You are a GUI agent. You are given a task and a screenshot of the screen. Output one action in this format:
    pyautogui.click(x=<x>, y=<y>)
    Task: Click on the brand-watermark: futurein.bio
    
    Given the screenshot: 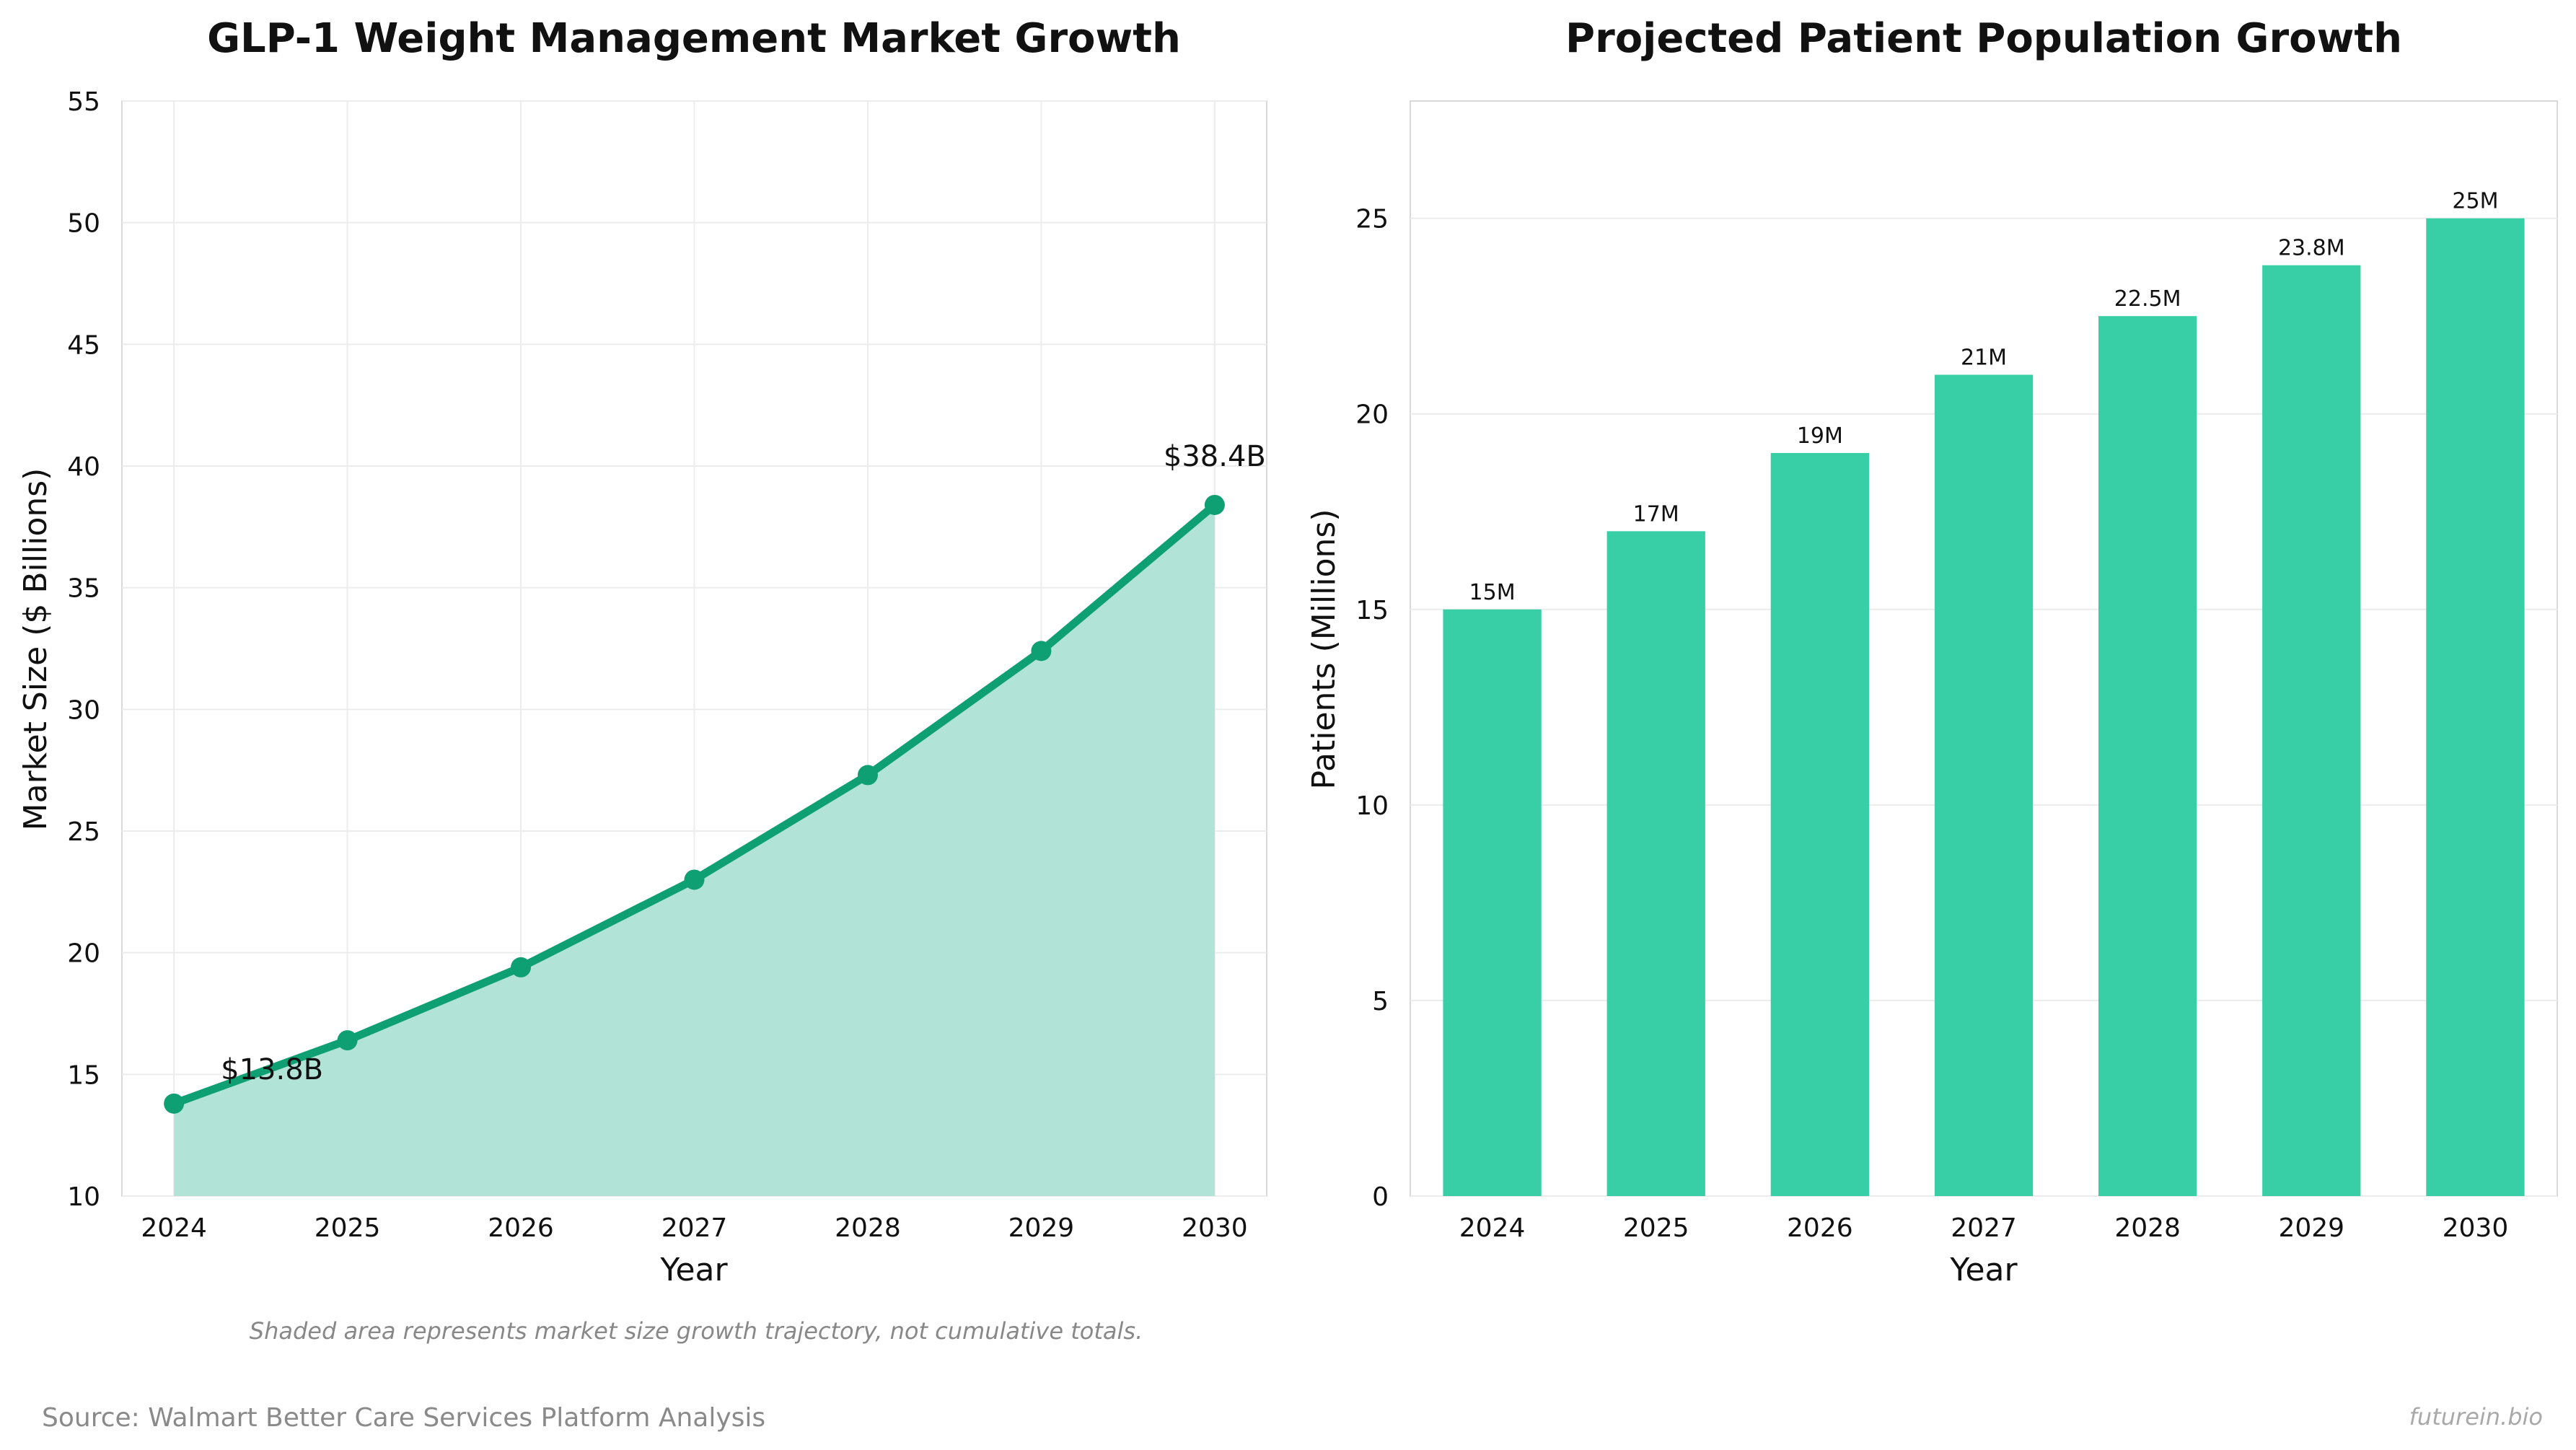 What is the action you would take?
    pyautogui.click(x=2476, y=1417)
    